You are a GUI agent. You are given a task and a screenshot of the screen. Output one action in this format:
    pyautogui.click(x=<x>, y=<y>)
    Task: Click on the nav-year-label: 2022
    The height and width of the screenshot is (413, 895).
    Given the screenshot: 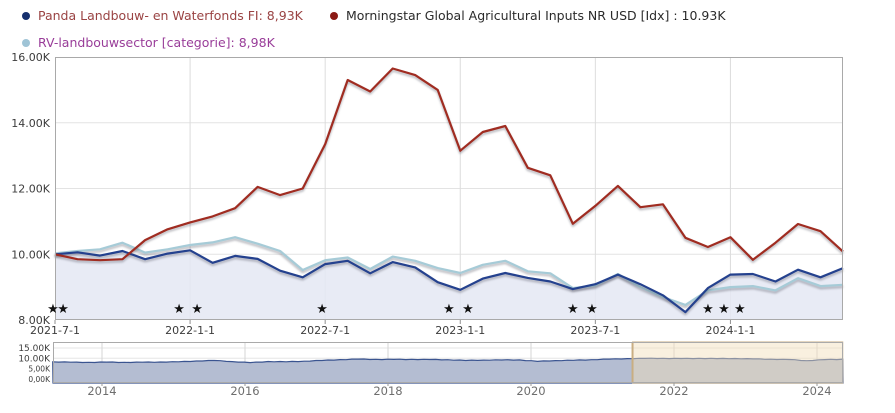 What is the action you would take?
    pyautogui.click(x=673, y=391)
    